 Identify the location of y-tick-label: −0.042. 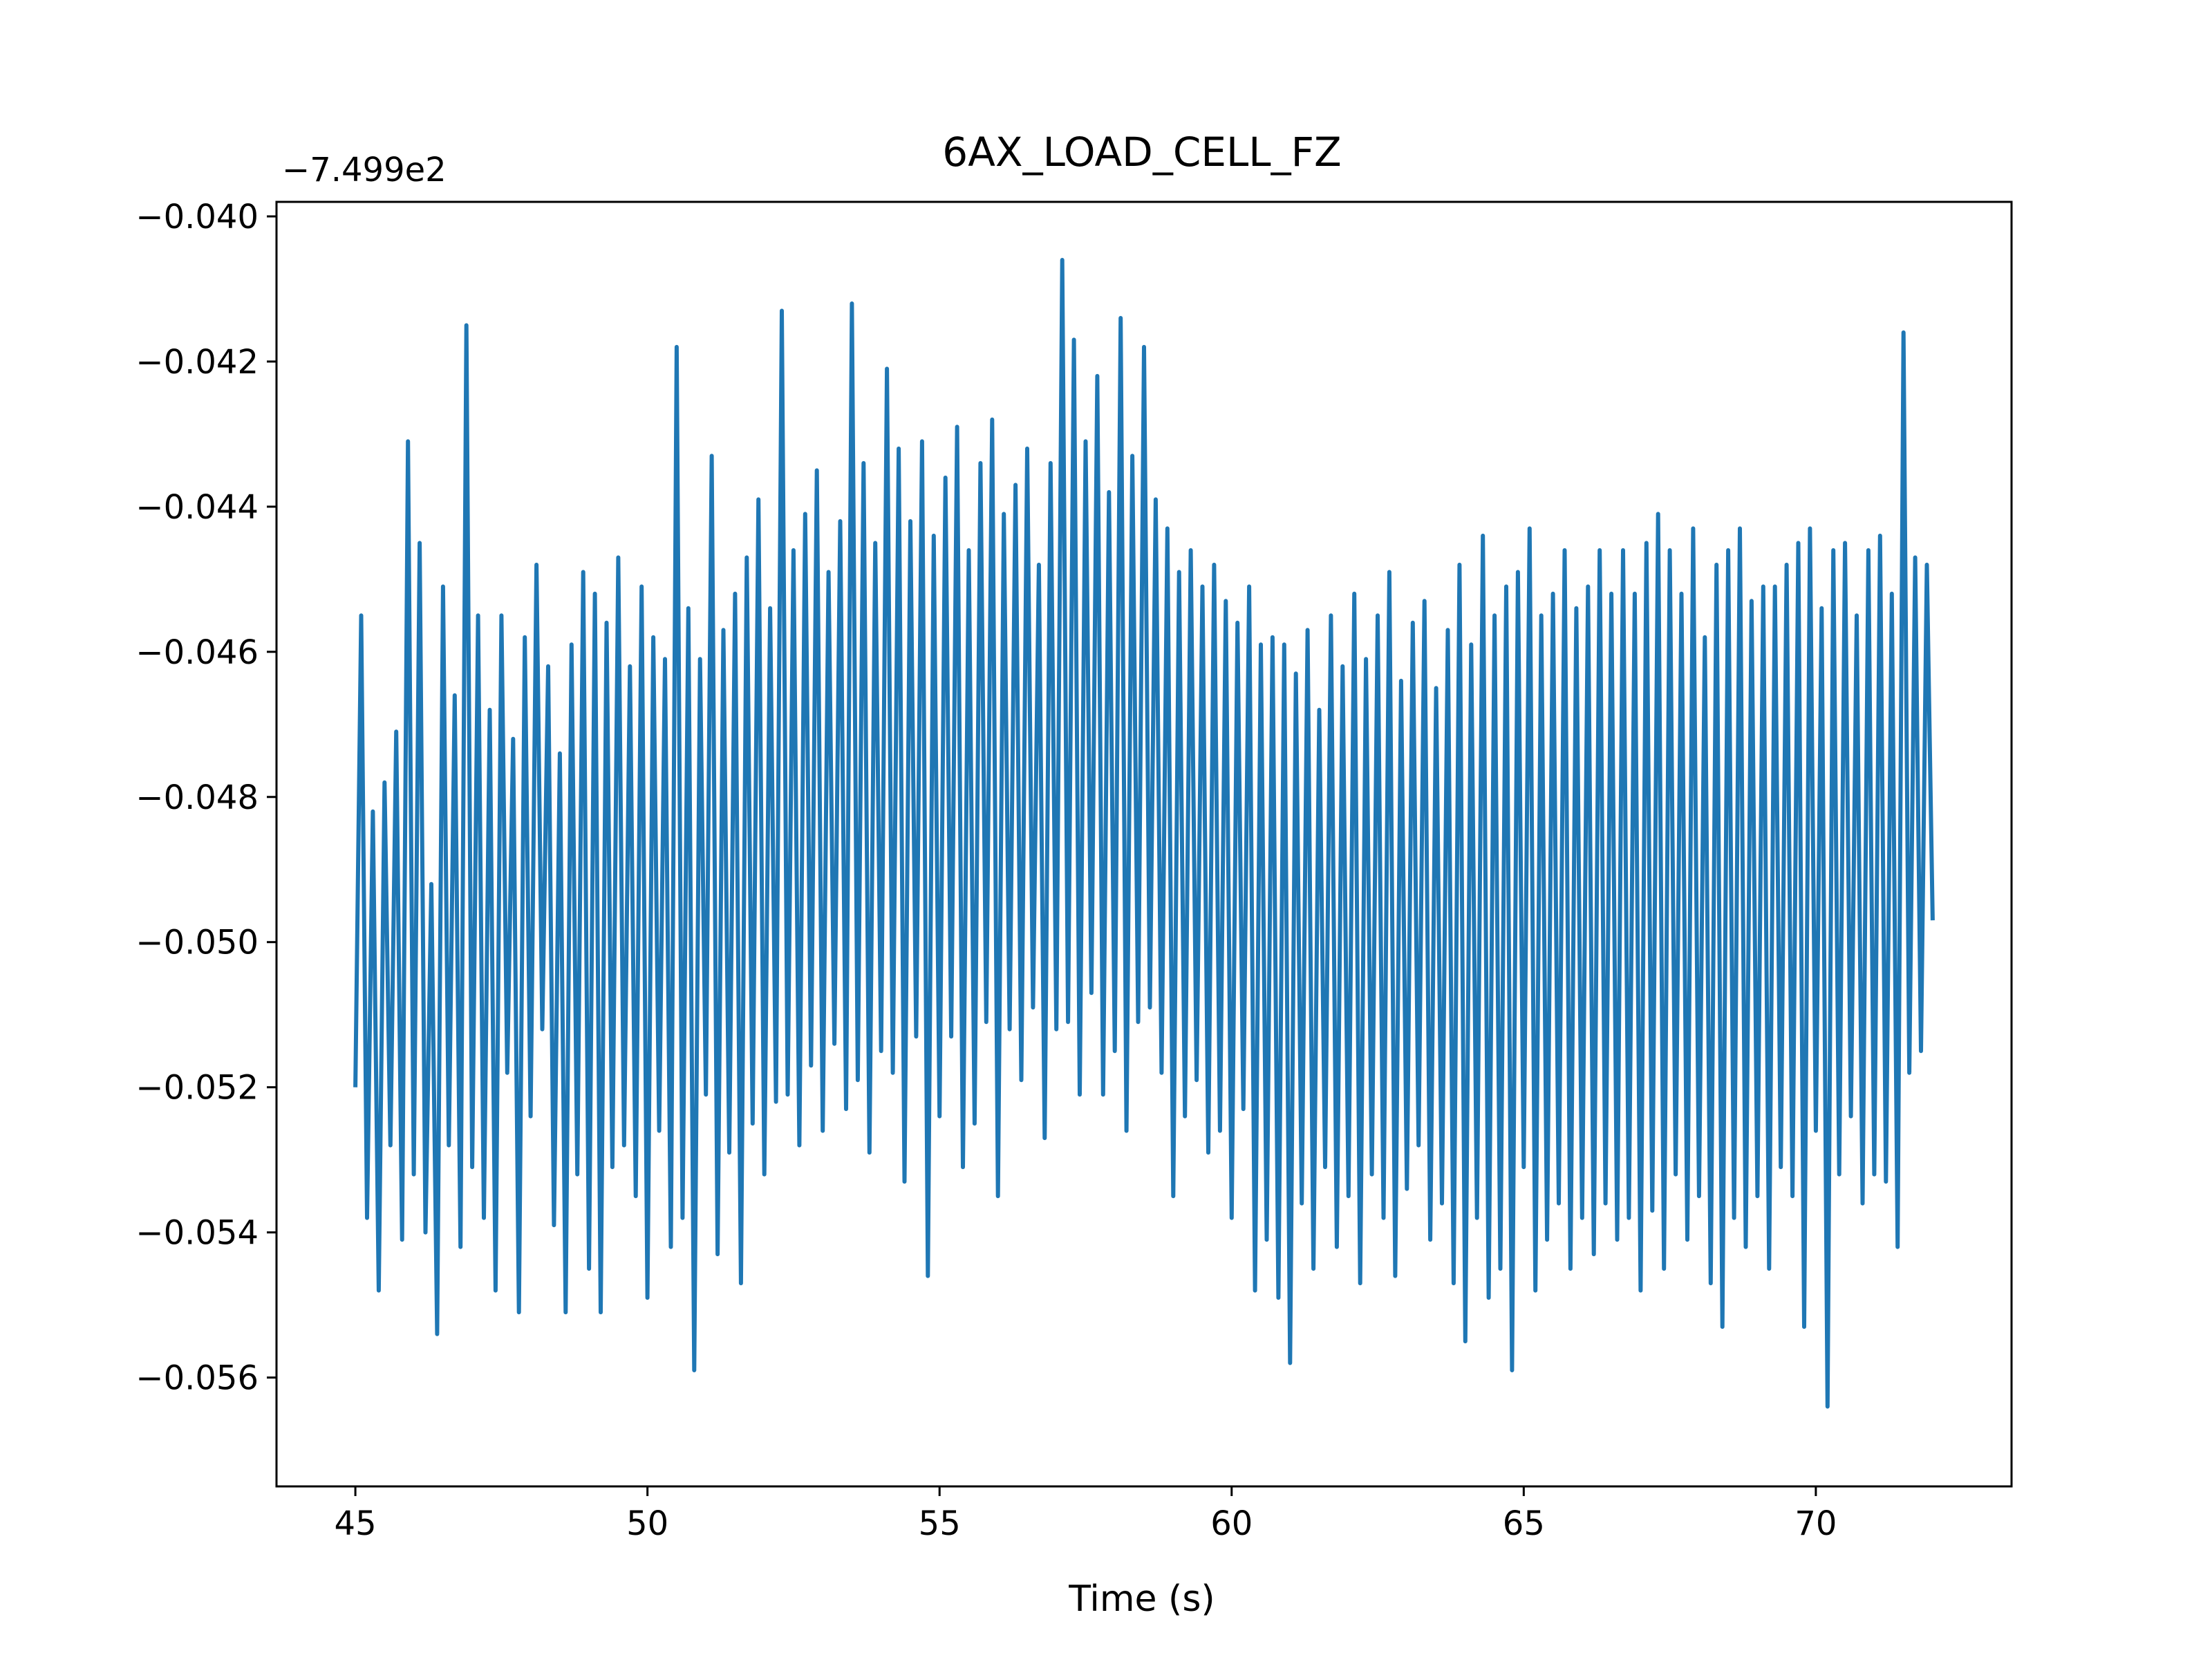
(197, 363).